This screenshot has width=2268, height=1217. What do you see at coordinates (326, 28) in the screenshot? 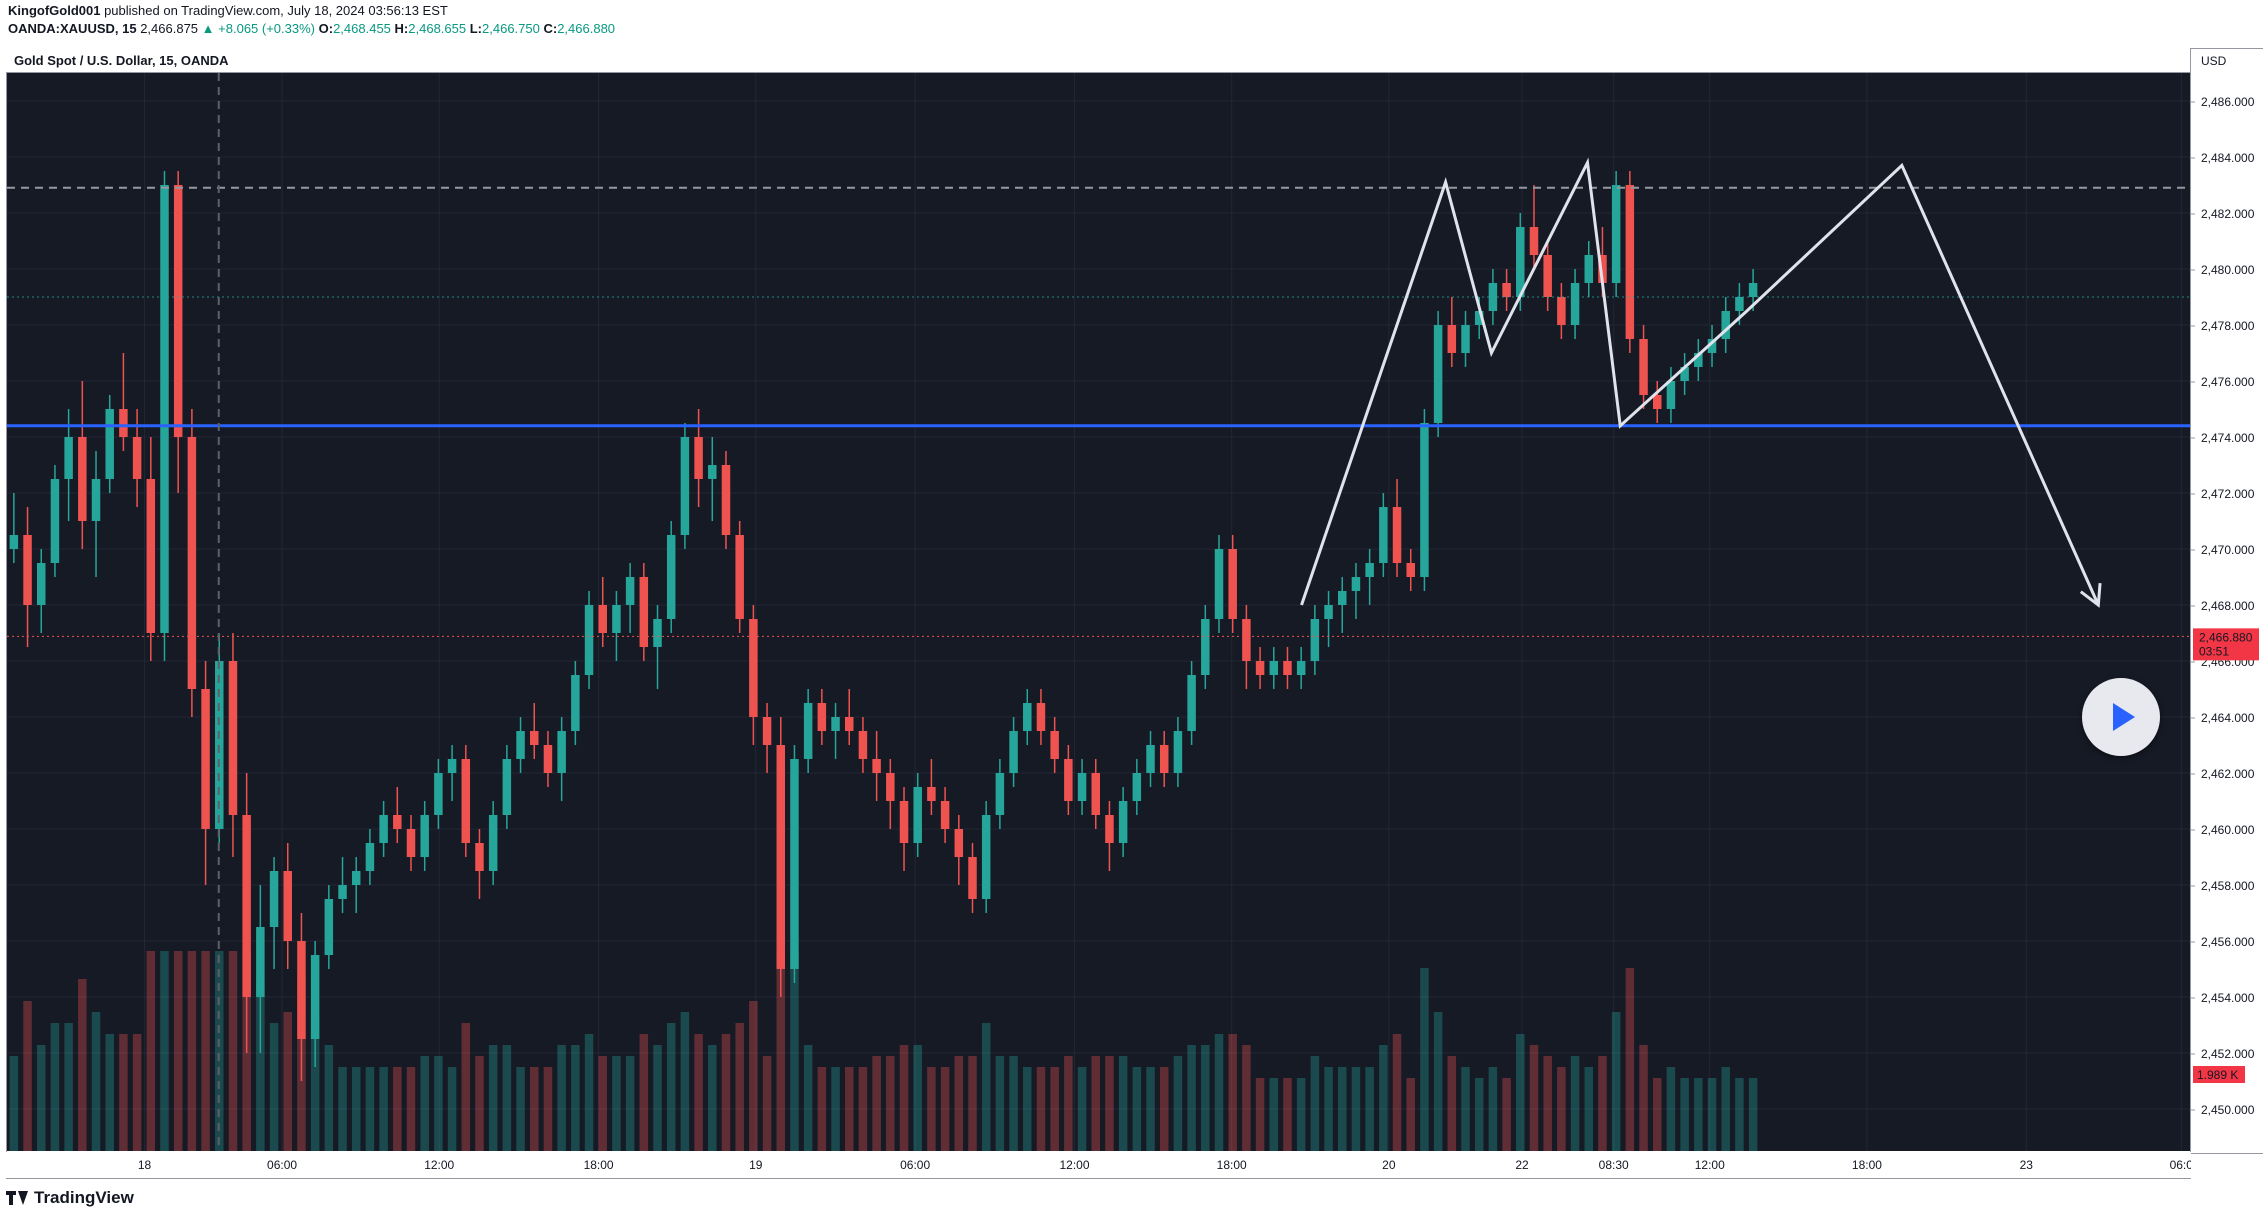
I see `open-label: O:` at bounding box center [326, 28].